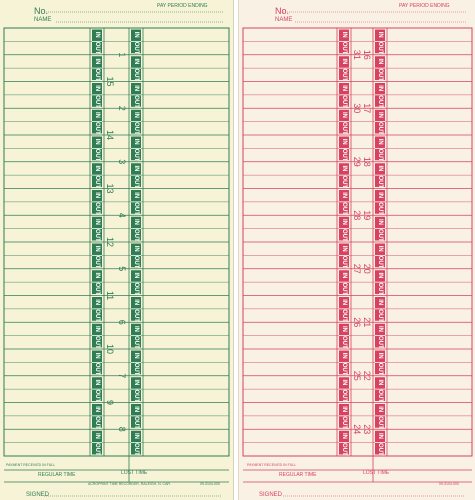 The image size is (475, 500). I want to click on day-number: 5, so click(122, 268).